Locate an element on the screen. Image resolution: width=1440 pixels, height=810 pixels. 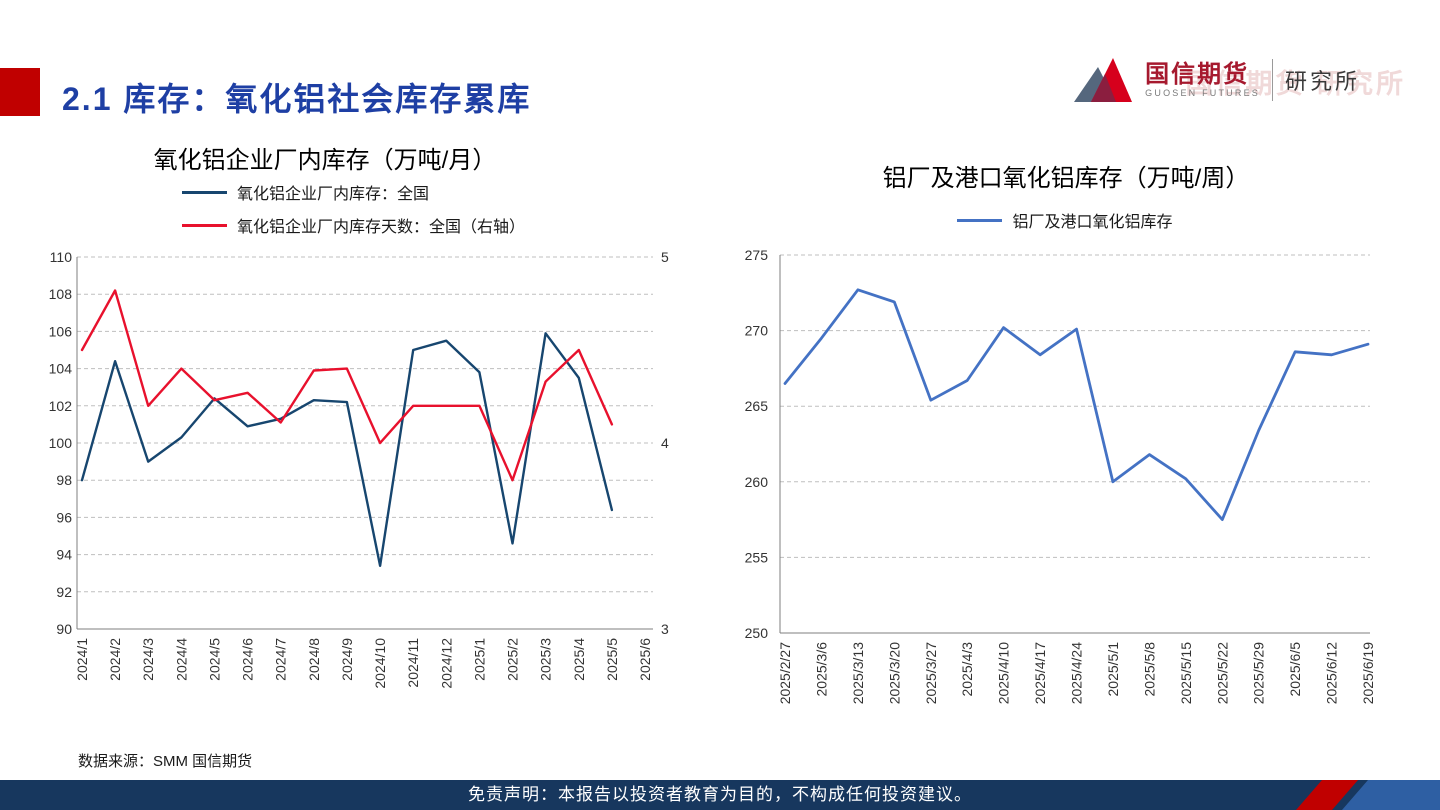
x-axis-label: 2025/5/29 is located at coordinates (1259, 673).